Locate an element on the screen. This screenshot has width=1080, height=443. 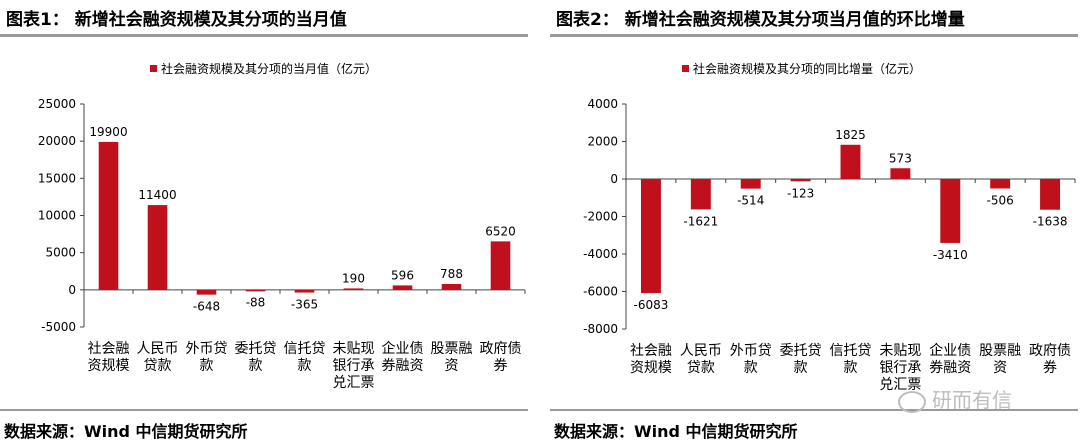
chart-2-y-tick-label: -8000 is located at coordinates (600, 329).